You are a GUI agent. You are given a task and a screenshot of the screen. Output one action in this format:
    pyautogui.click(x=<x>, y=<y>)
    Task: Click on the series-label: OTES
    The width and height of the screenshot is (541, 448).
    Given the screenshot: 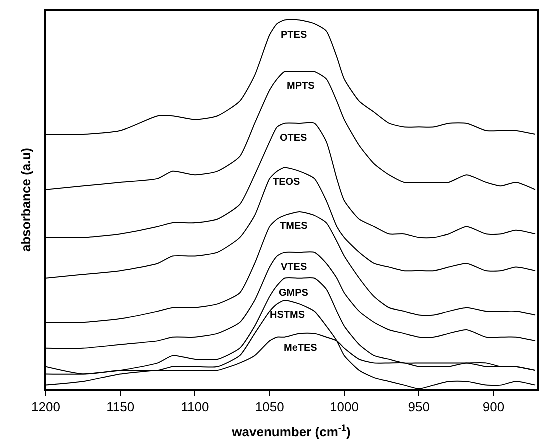 What is the action you would take?
    pyautogui.click(x=294, y=138)
    